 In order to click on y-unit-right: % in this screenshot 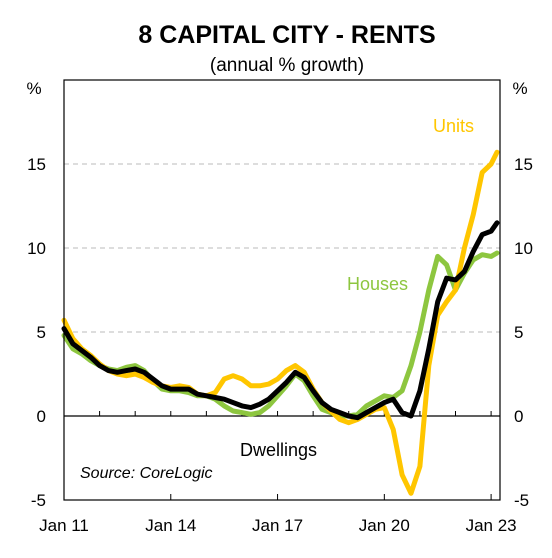, I will do `click(519, 88)`.